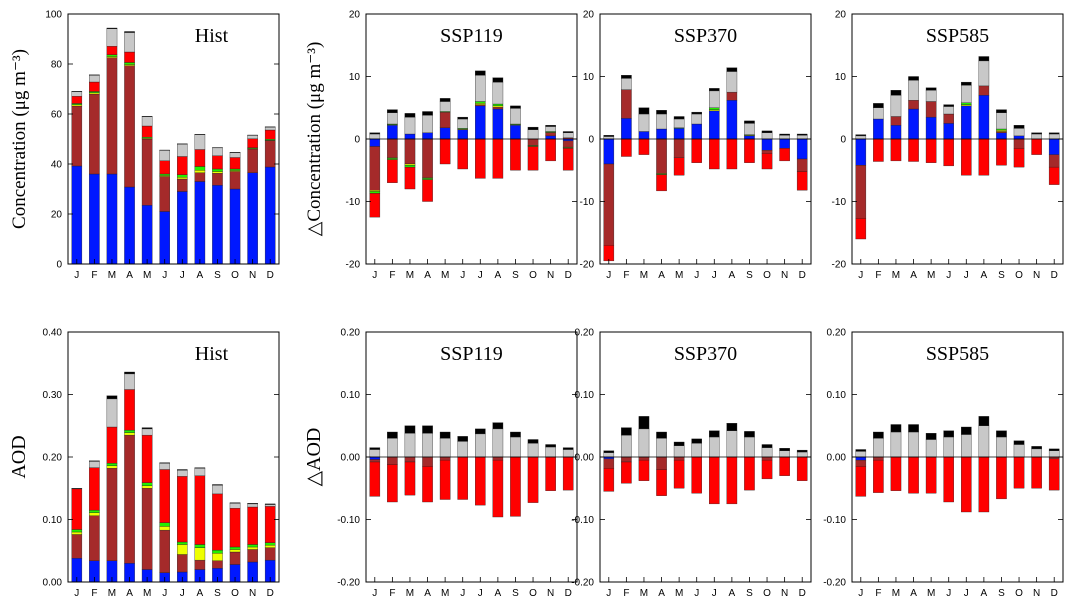 This screenshot has height=604, width=1086. Describe the element at coordinates (59, 265) in the screenshot. I see `y-tick-label: 0` at that location.